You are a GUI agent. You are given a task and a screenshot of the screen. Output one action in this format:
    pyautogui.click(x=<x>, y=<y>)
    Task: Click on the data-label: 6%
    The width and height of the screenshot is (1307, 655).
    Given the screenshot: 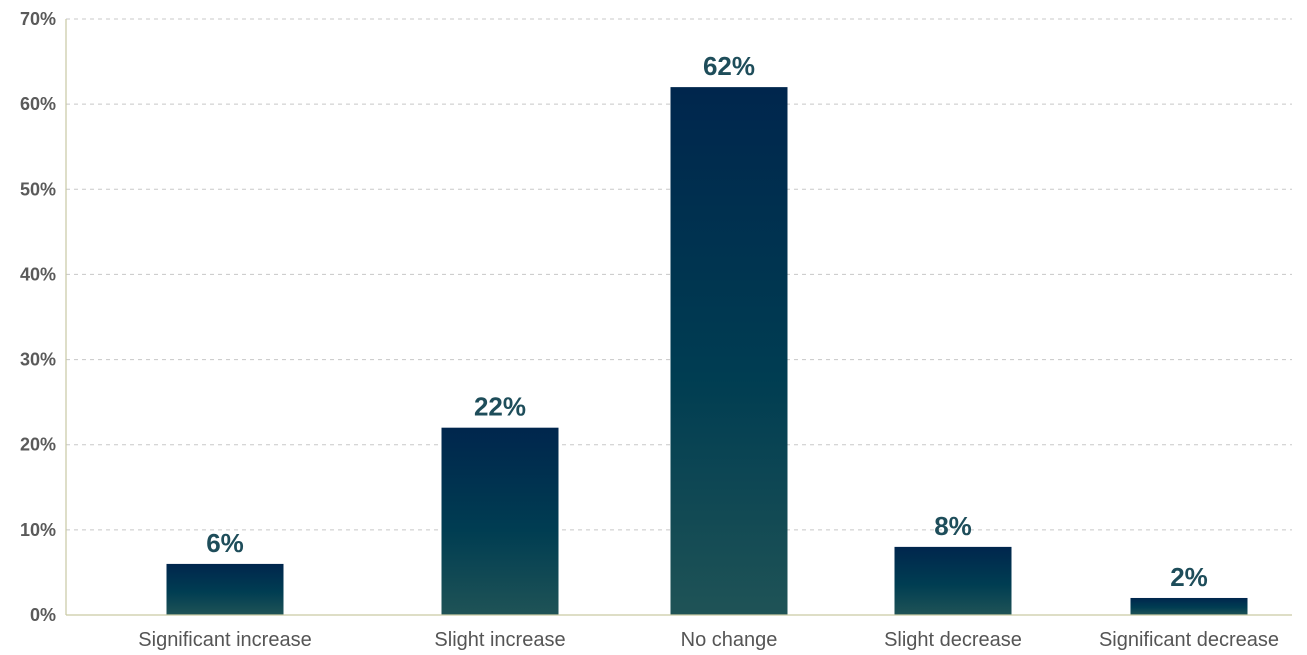 What is the action you would take?
    pyautogui.click(x=225, y=543)
    